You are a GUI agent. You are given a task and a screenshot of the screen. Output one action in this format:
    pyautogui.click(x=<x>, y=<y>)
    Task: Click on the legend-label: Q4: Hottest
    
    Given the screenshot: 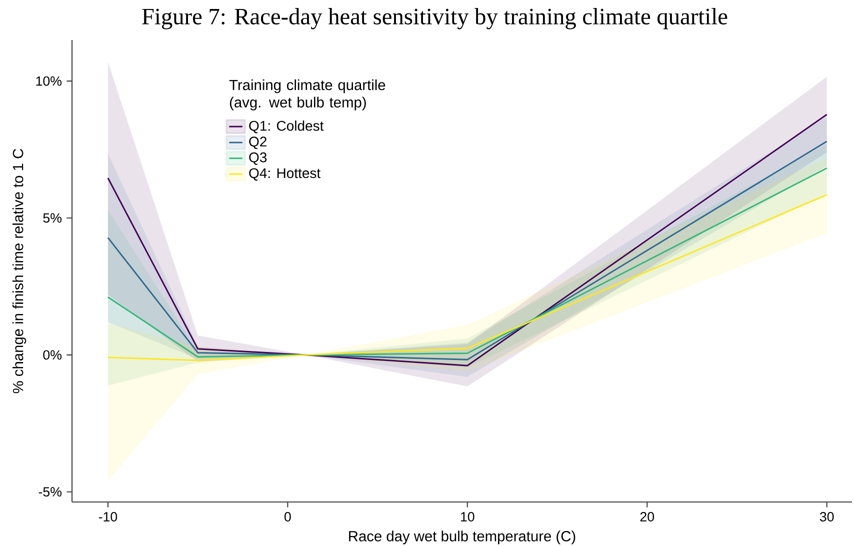 What is the action you would take?
    pyautogui.click(x=285, y=174)
    